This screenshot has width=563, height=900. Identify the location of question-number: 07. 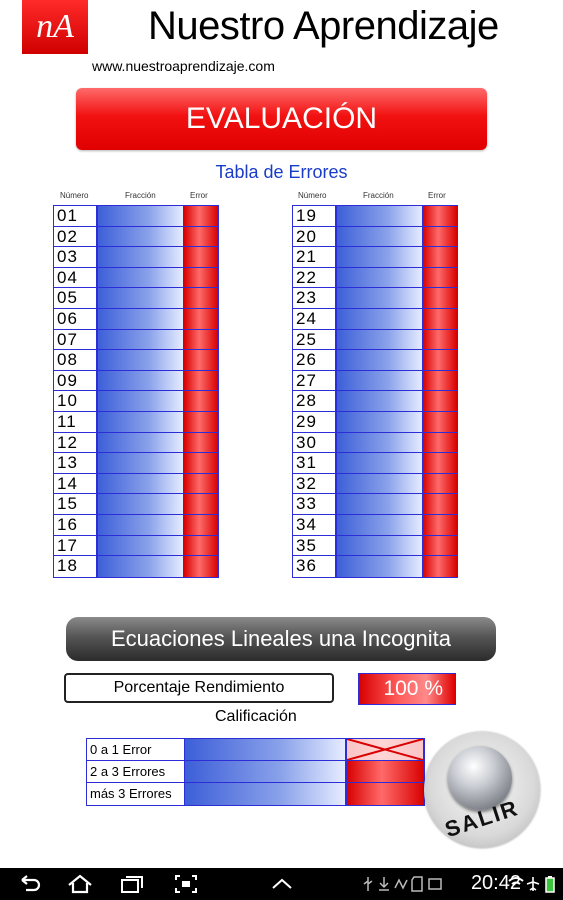
(76, 339).